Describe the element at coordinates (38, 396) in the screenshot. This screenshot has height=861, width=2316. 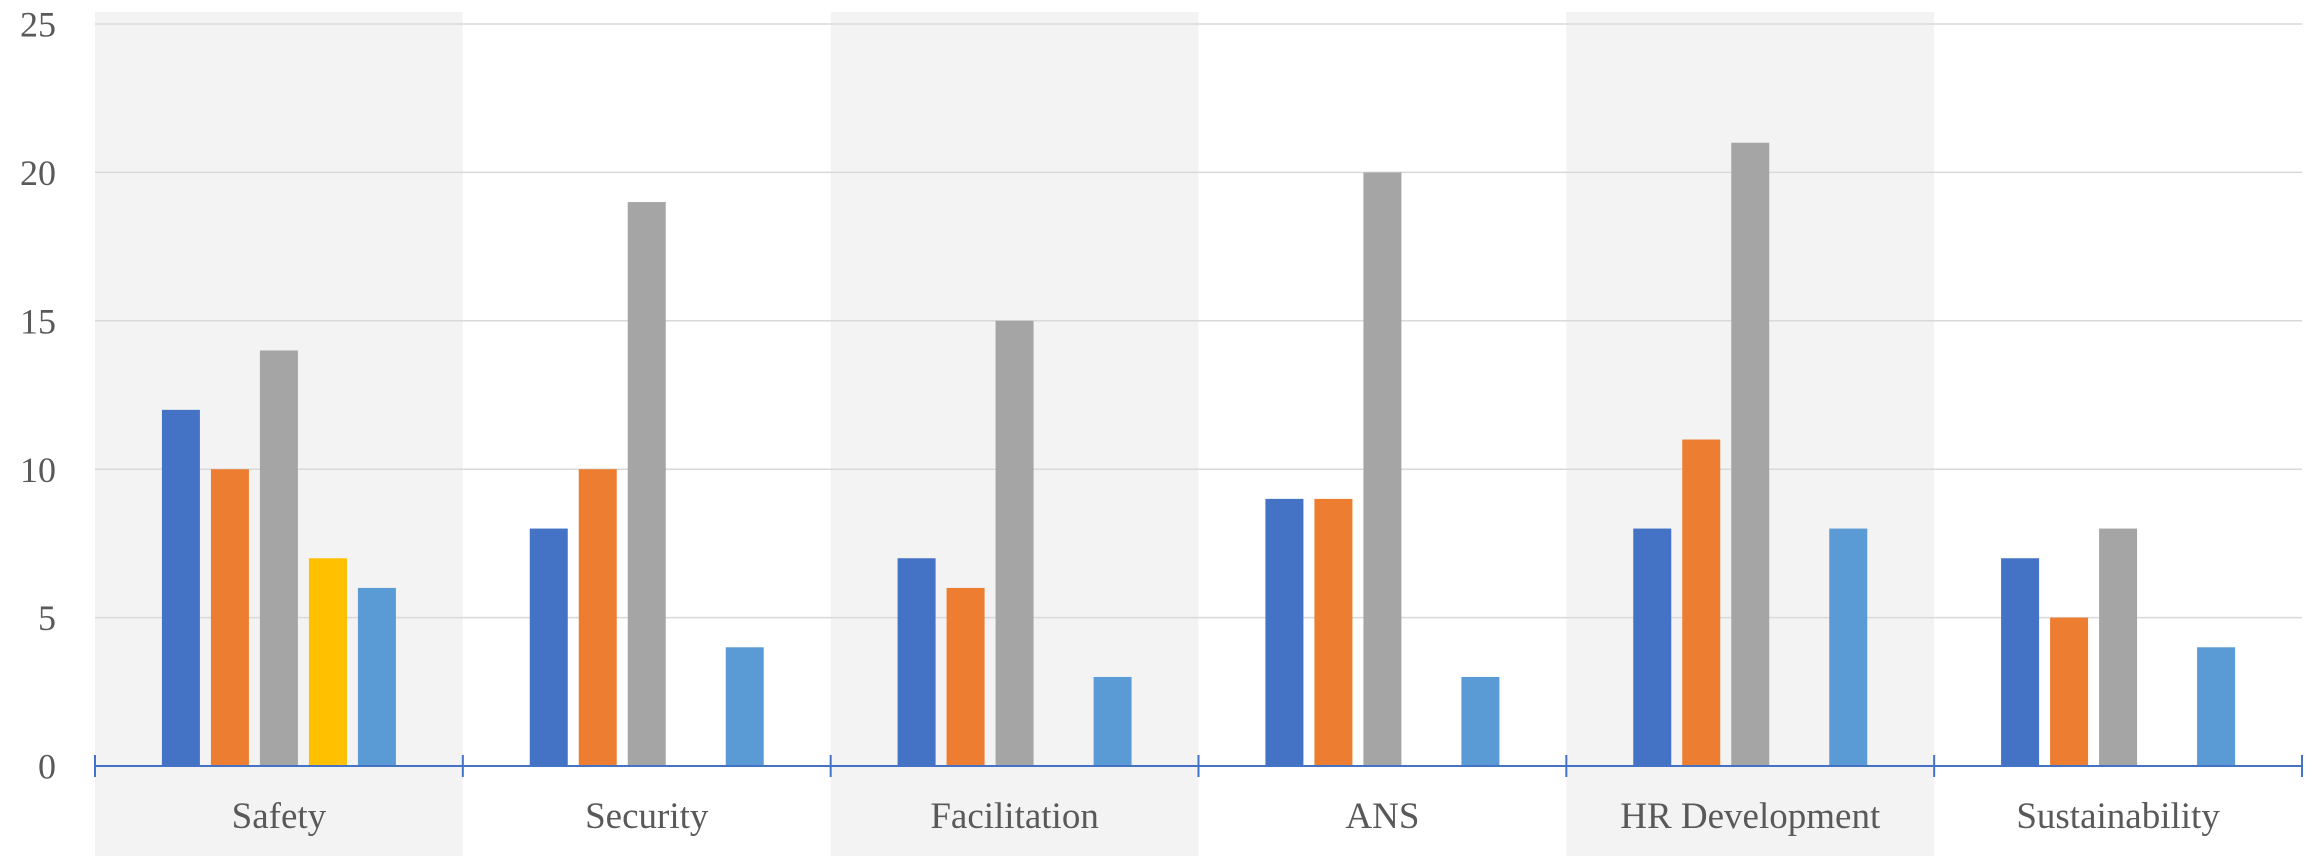
I see `y-axis-tick-labels: 0 5 10 15 20 25` at that location.